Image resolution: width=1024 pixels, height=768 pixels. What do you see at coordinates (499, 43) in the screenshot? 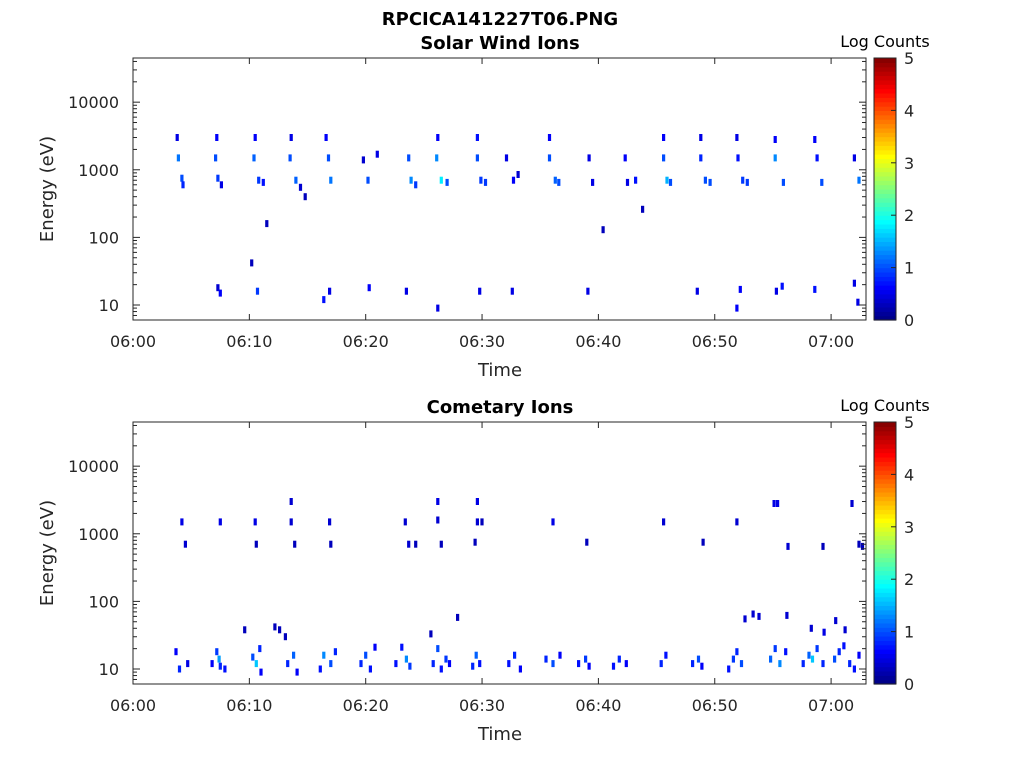
I see `chart-title: Solar Wind Ions` at bounding box center [499, 43].